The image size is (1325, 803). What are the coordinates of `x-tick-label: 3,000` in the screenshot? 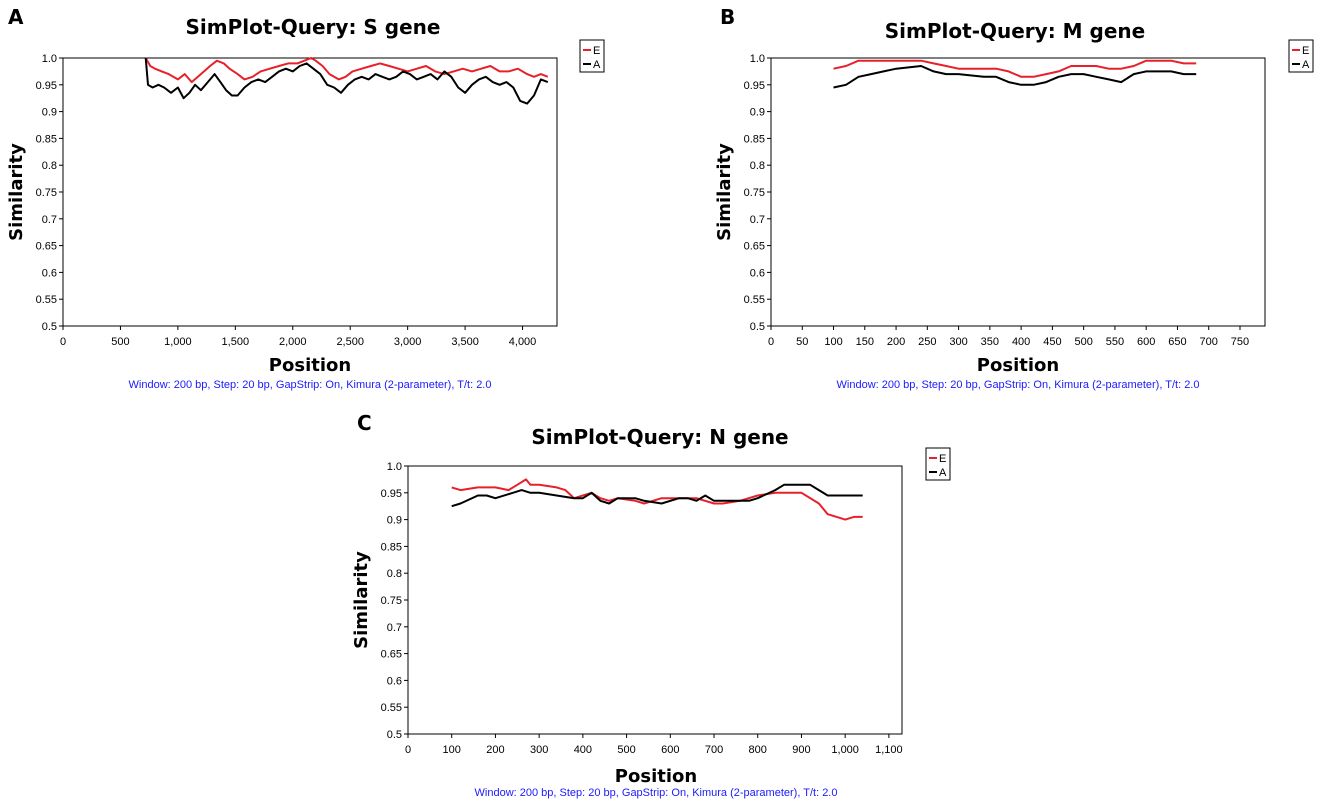 It's located at (408, 342).